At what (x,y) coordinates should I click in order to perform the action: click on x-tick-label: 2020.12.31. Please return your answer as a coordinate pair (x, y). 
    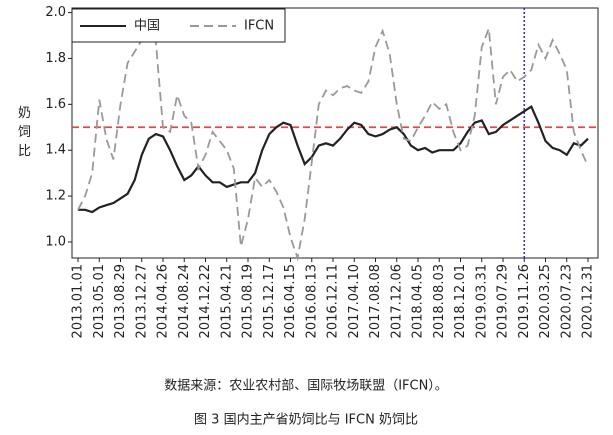
    Looking at the image, I should click on (588, 301).